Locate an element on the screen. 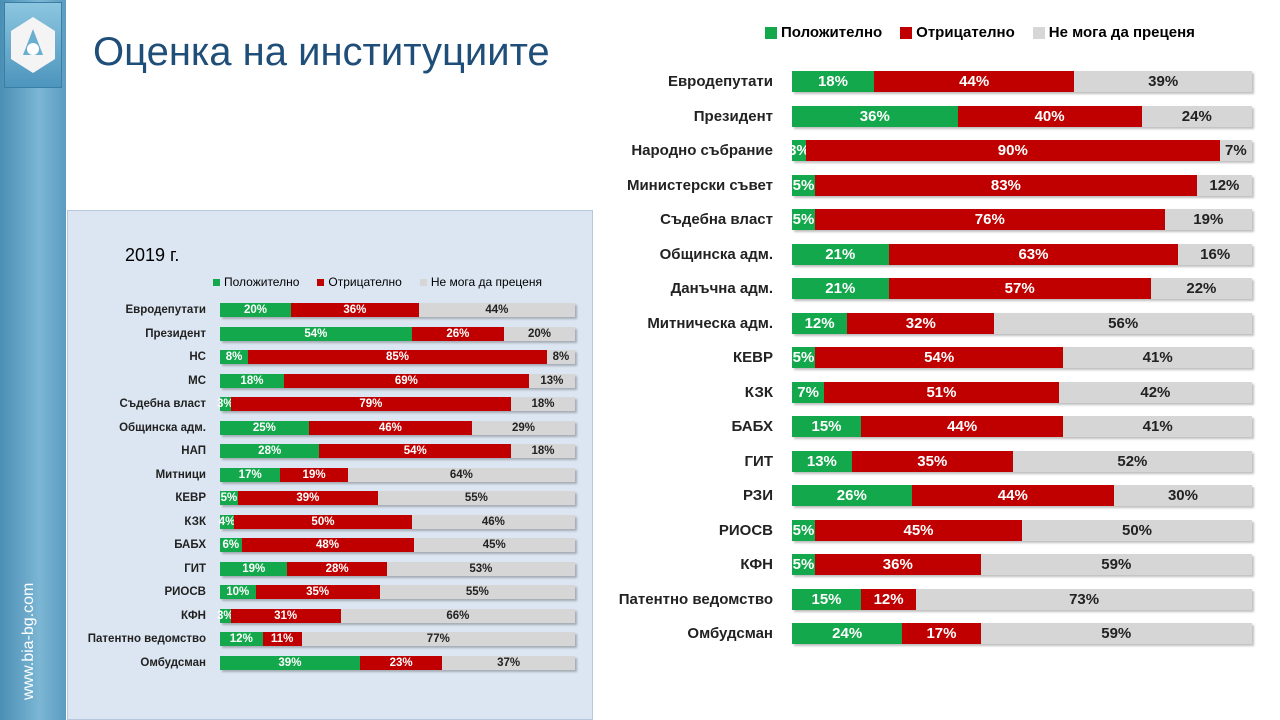  stacked-bar: 21% 63% 16% is located at coordinates (1022, 254).